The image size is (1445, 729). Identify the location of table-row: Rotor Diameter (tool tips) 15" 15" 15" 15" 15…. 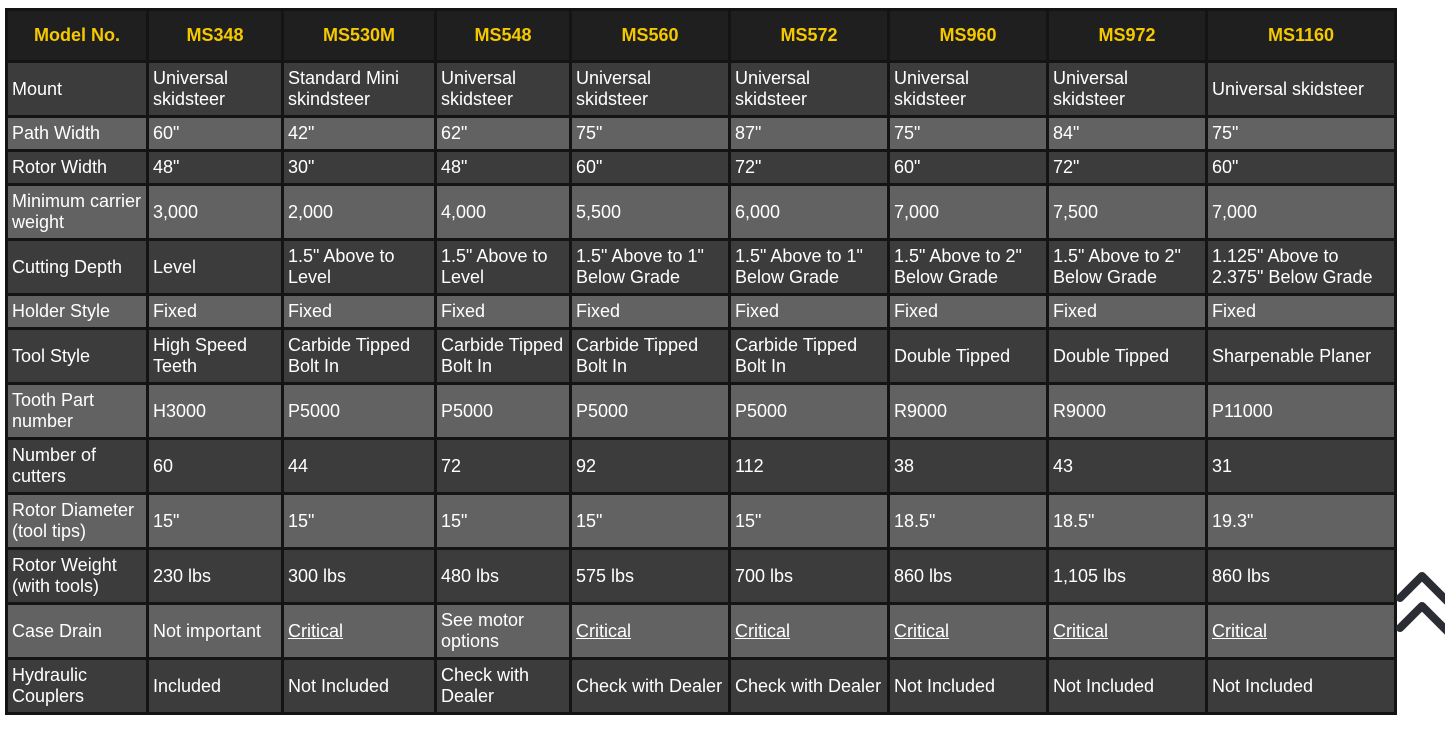
(701, 521).